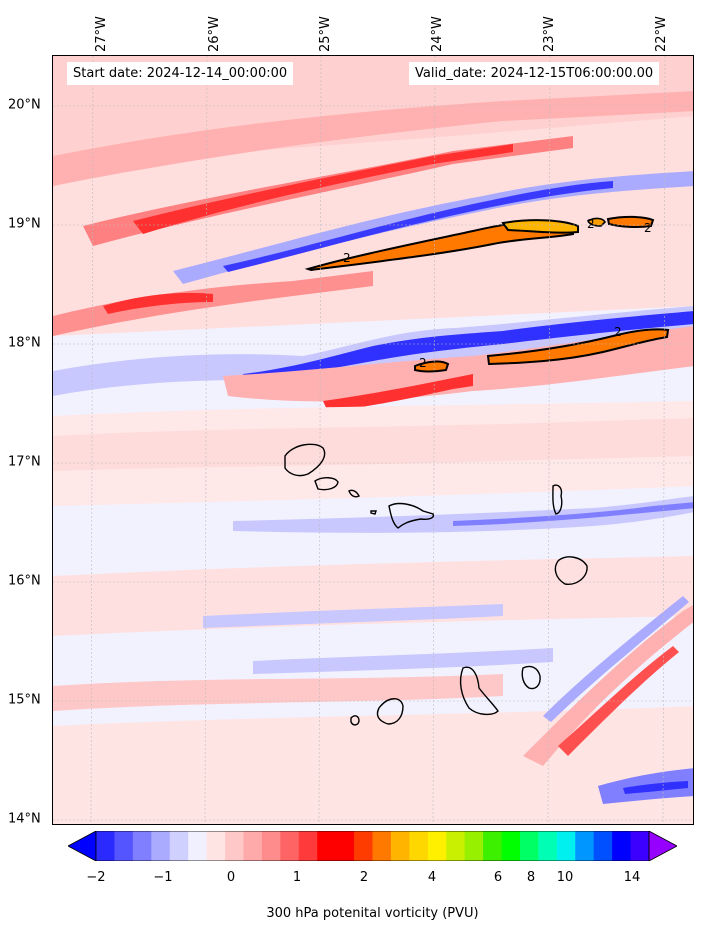 Image resolution: width=703 pixels, height=935 pixels. What do you see at coordinates (326, 484) in the screenshot?
I see `island-sao-vicente` at bounding box center [326, 484].